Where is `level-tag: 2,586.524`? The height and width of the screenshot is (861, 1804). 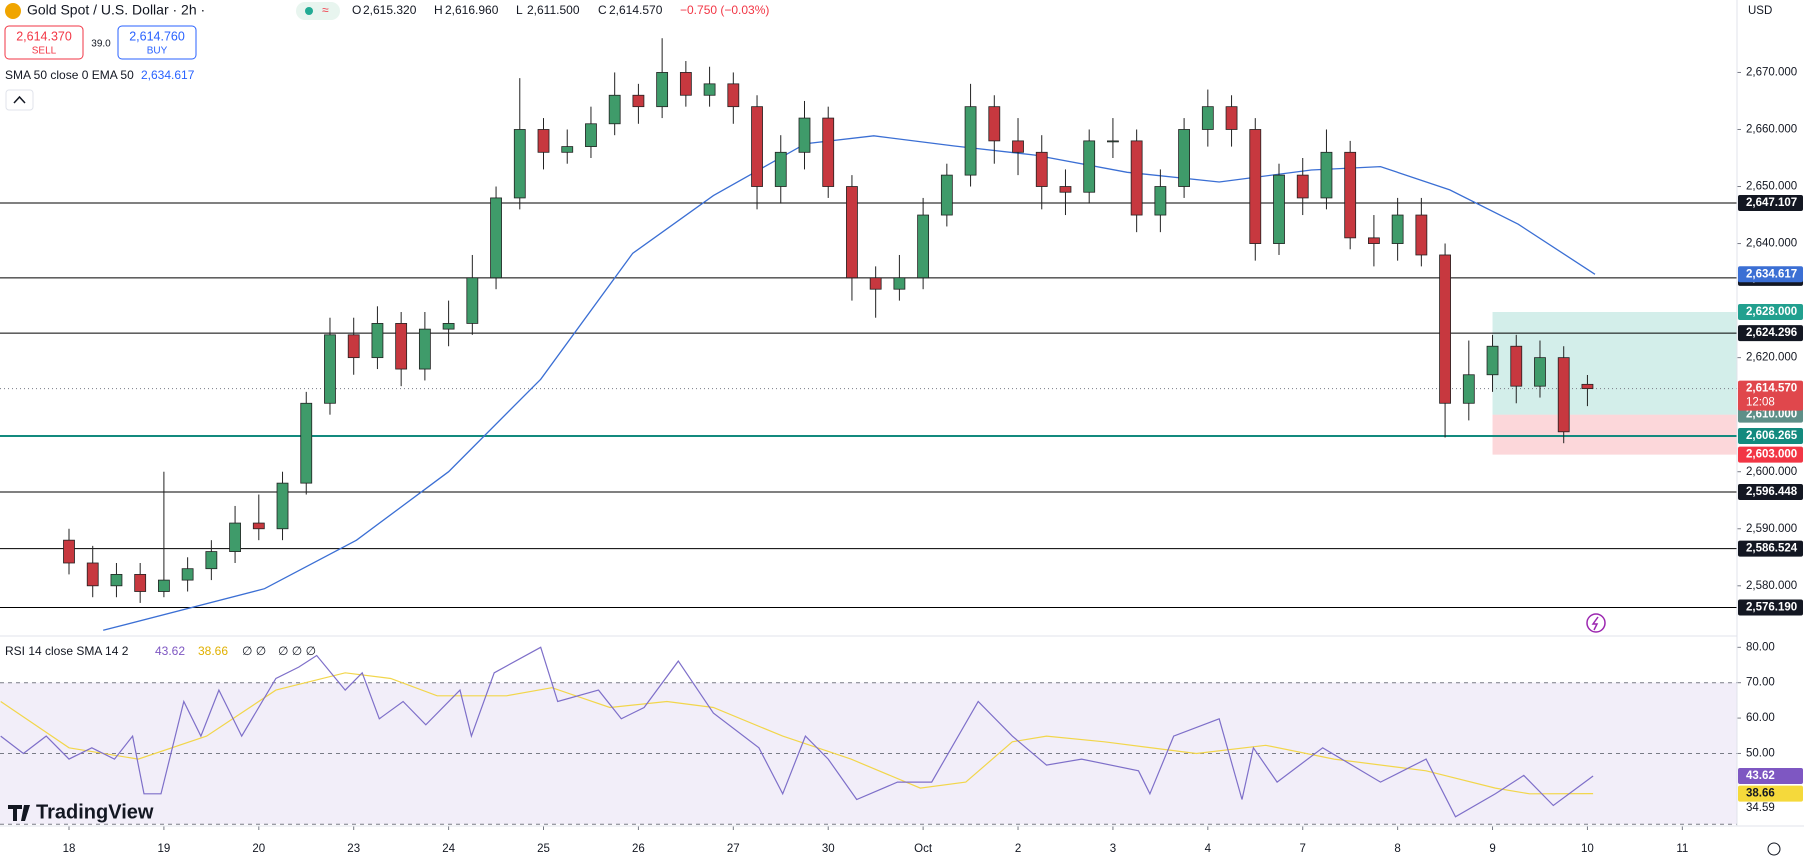
level-tag: 2,586.524 is located at coordinates (1772, 549).